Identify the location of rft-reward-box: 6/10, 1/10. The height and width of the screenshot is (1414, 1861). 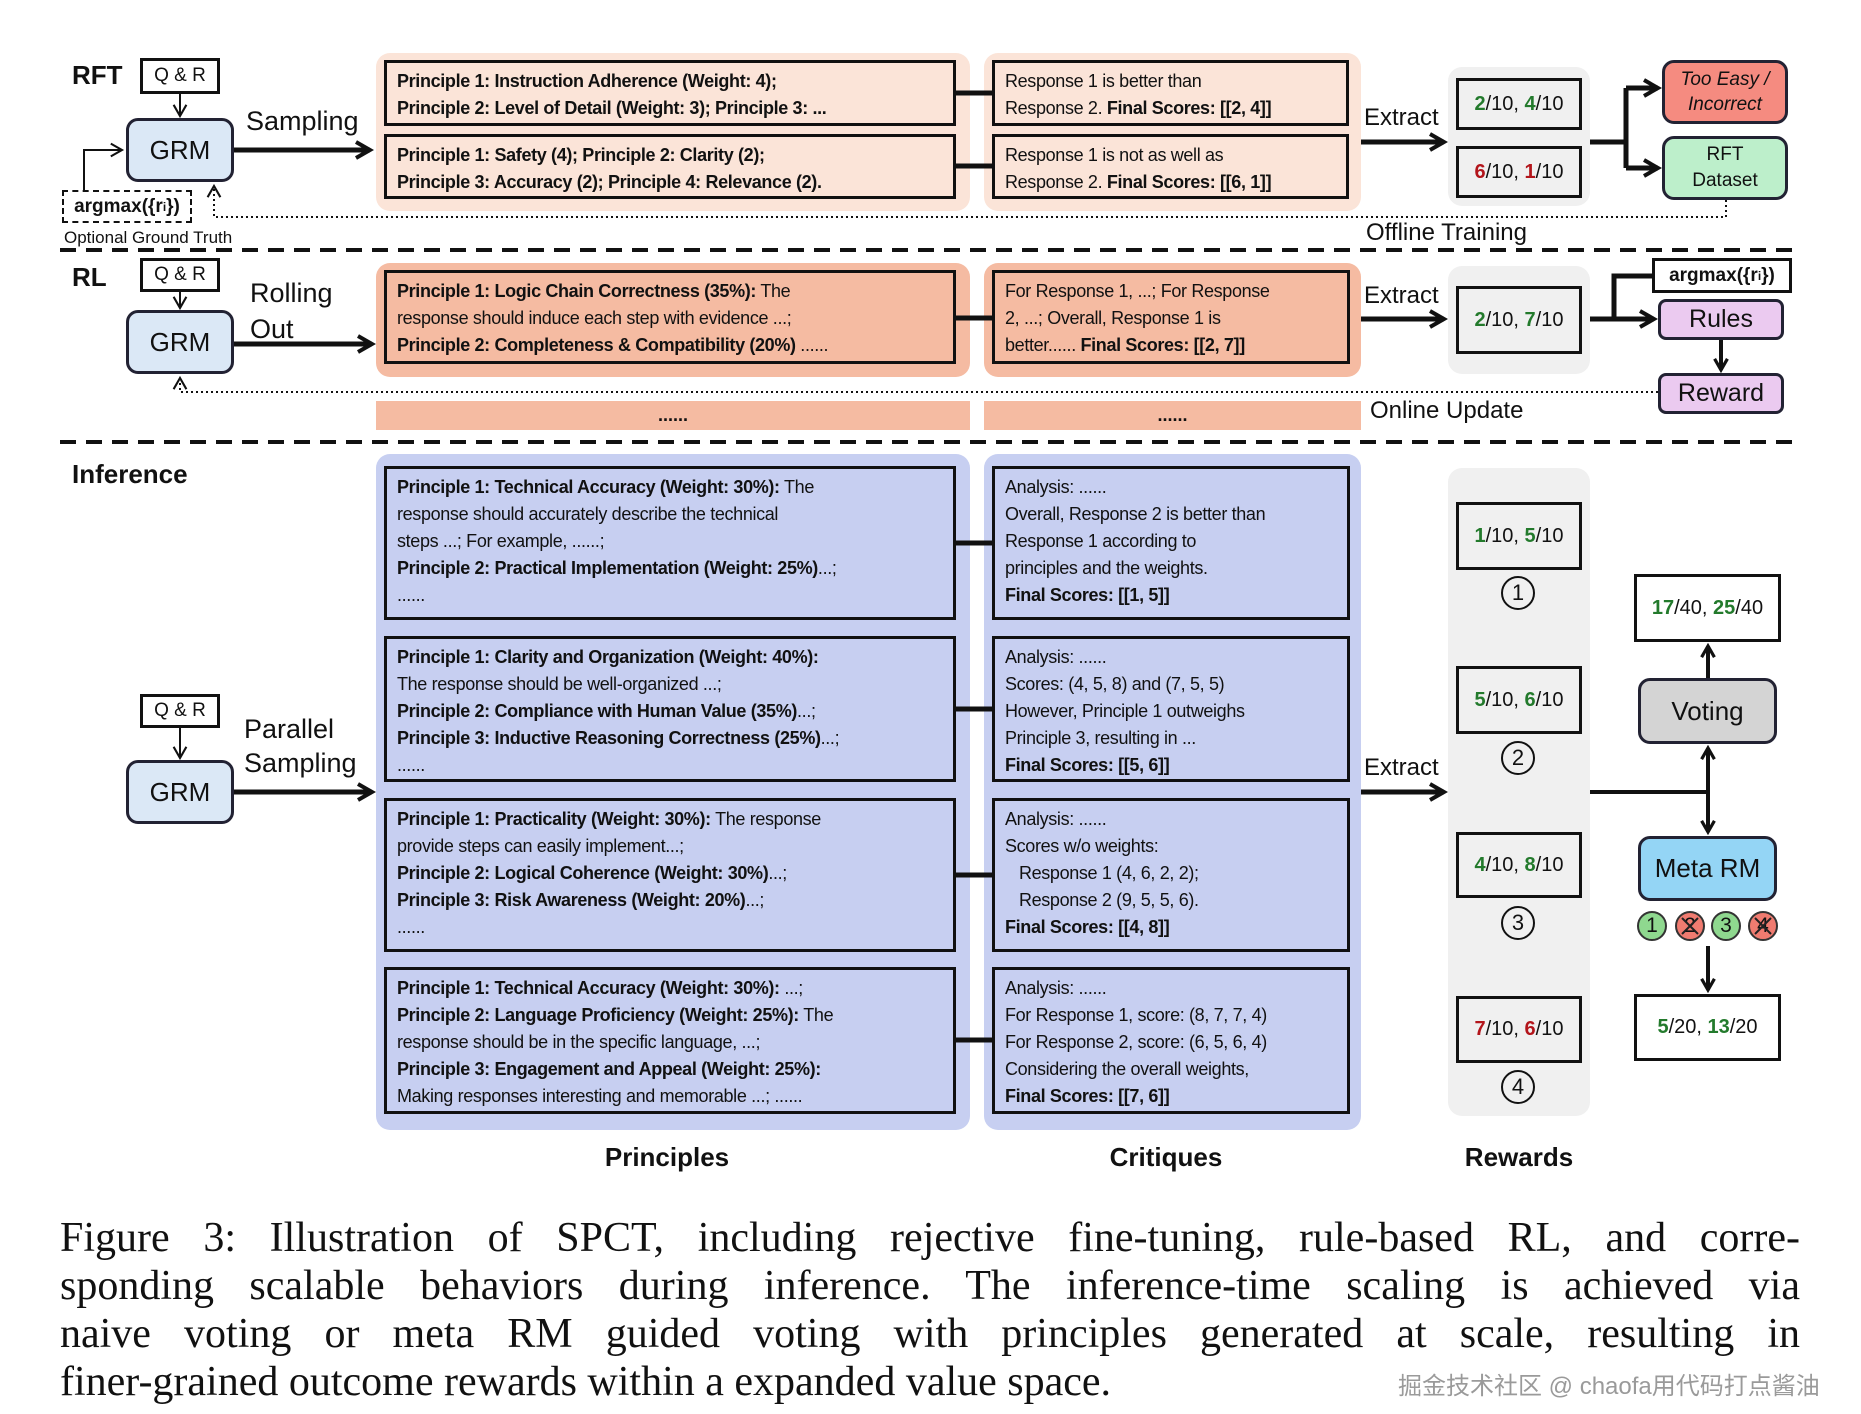
(1519, 172).